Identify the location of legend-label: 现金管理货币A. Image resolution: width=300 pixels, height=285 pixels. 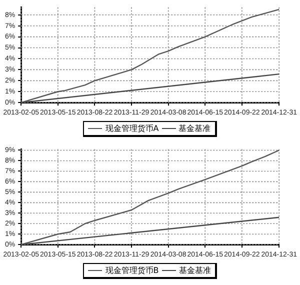
(132, 128).